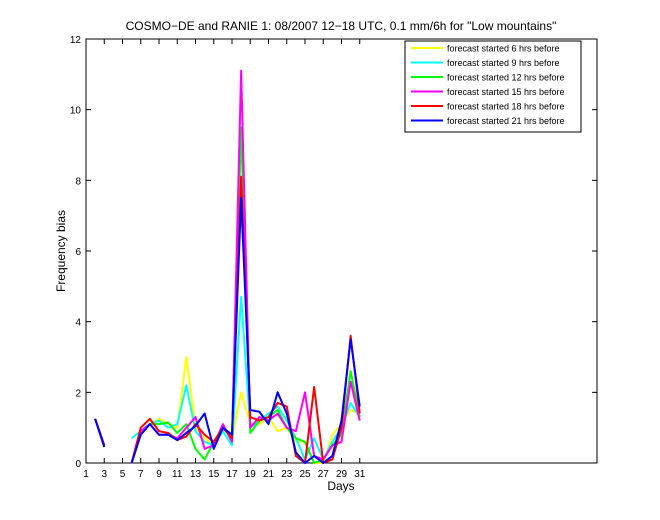  What do you see at coordinates (232, 474) in the screenshot?
I see `x-tick-label: 17` at bounding box center [232, 474].